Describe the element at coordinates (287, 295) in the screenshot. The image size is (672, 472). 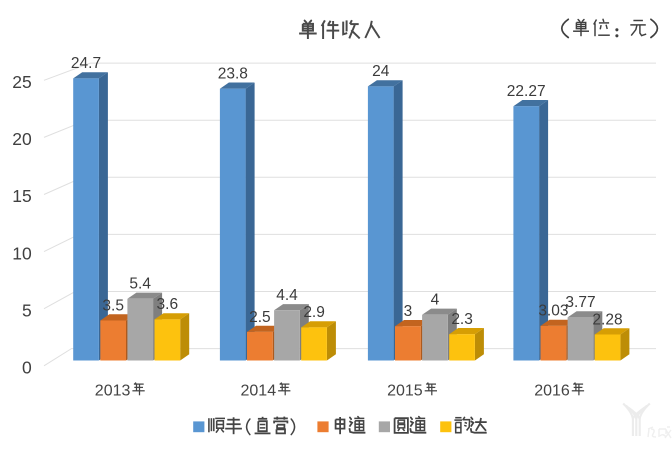
I see `svg-text: 4.4` at that location.